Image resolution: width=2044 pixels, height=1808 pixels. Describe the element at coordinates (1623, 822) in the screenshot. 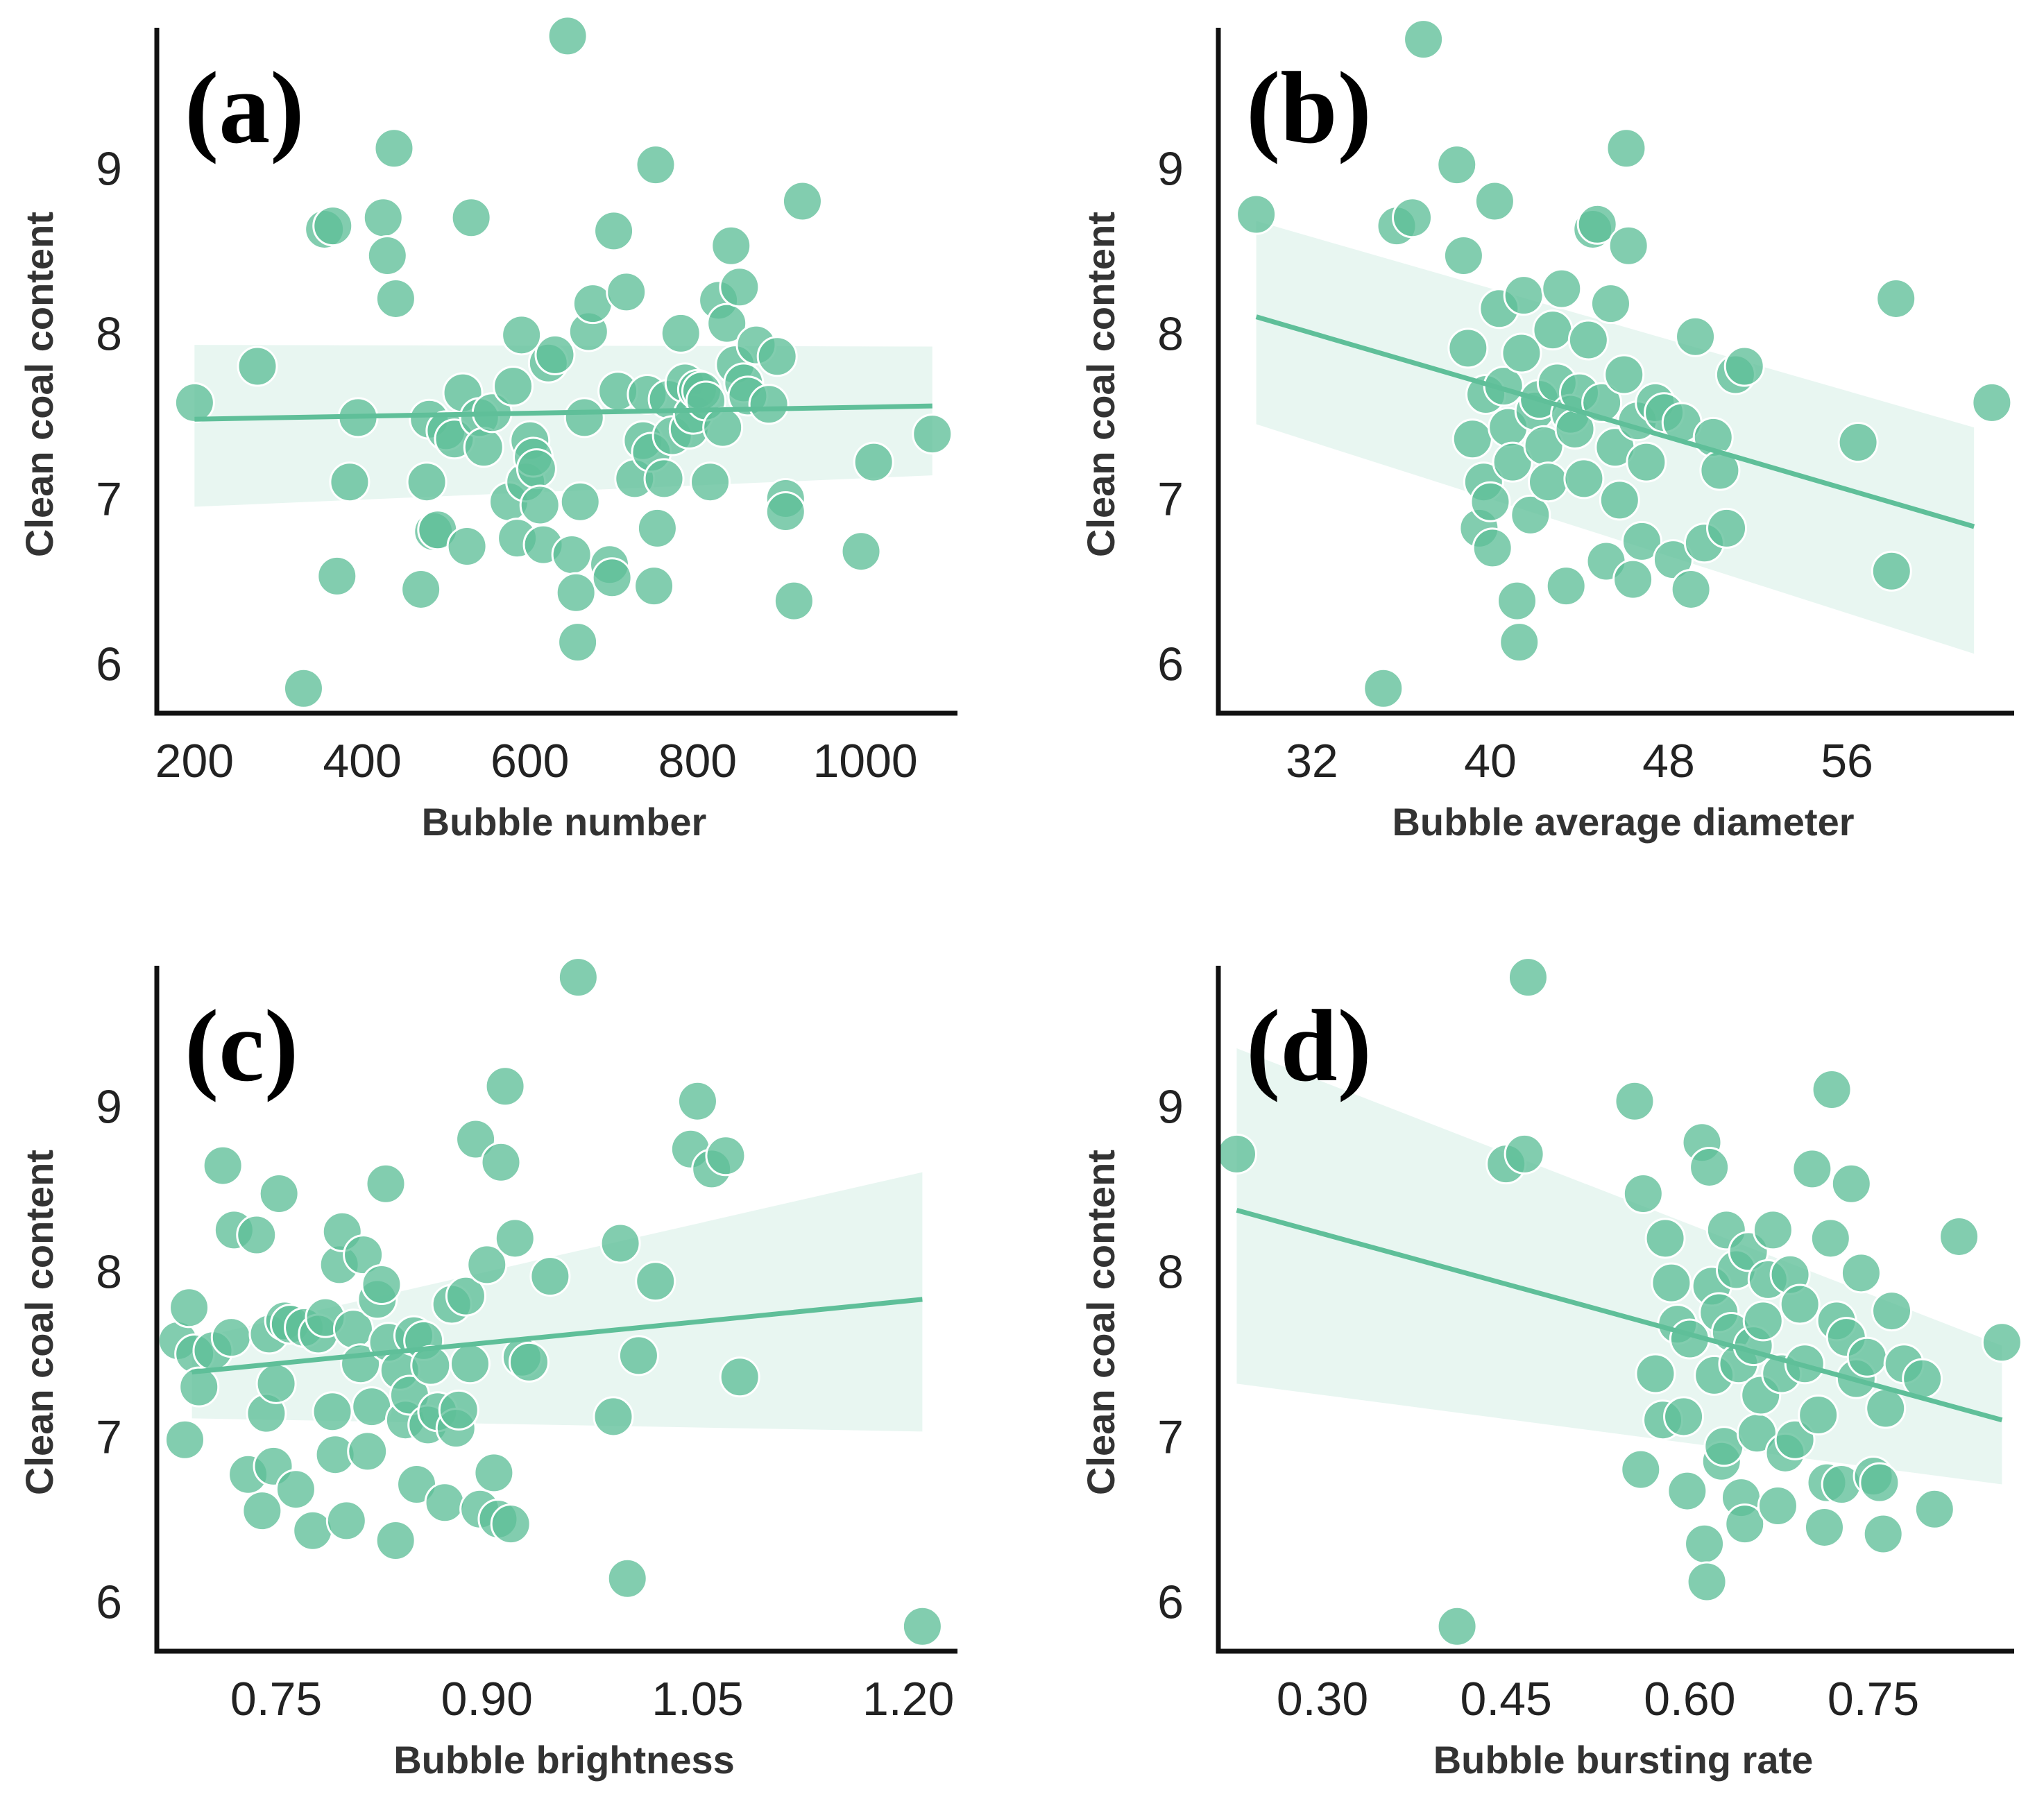

I see `x-axis-label: Bubble average diameter` at that location.